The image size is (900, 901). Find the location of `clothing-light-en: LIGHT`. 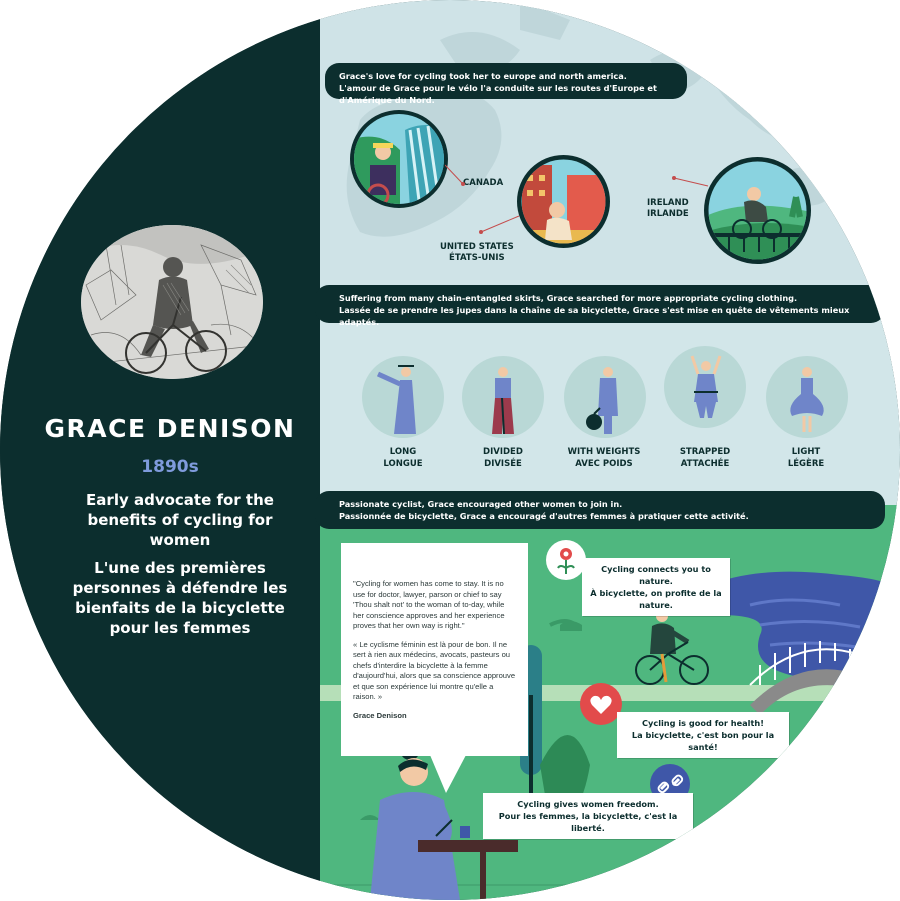

clothing-light-en: LIGHT is located at coordinates (806, 452).